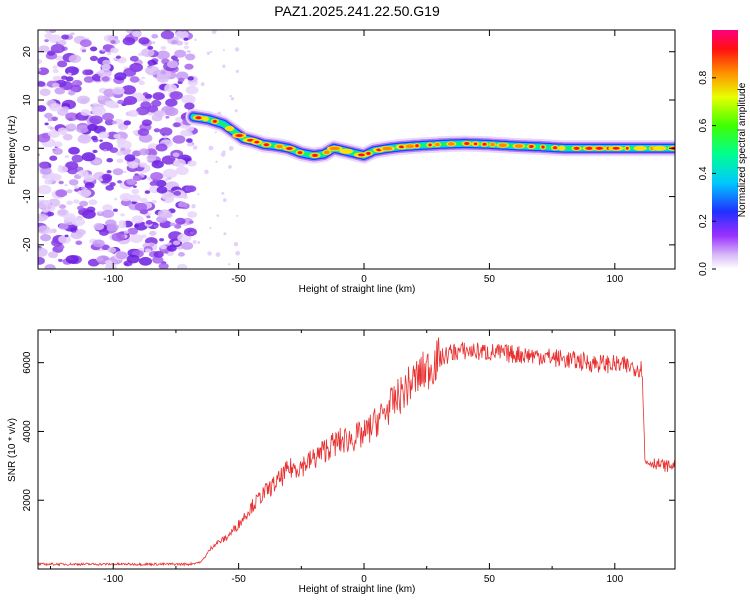 Image resolution: width=750 pixels, height=605 pixels. Describe the element at coordinates (113, 579) in the screenshot. I see `snr-x-tick-label: -100` at that location.